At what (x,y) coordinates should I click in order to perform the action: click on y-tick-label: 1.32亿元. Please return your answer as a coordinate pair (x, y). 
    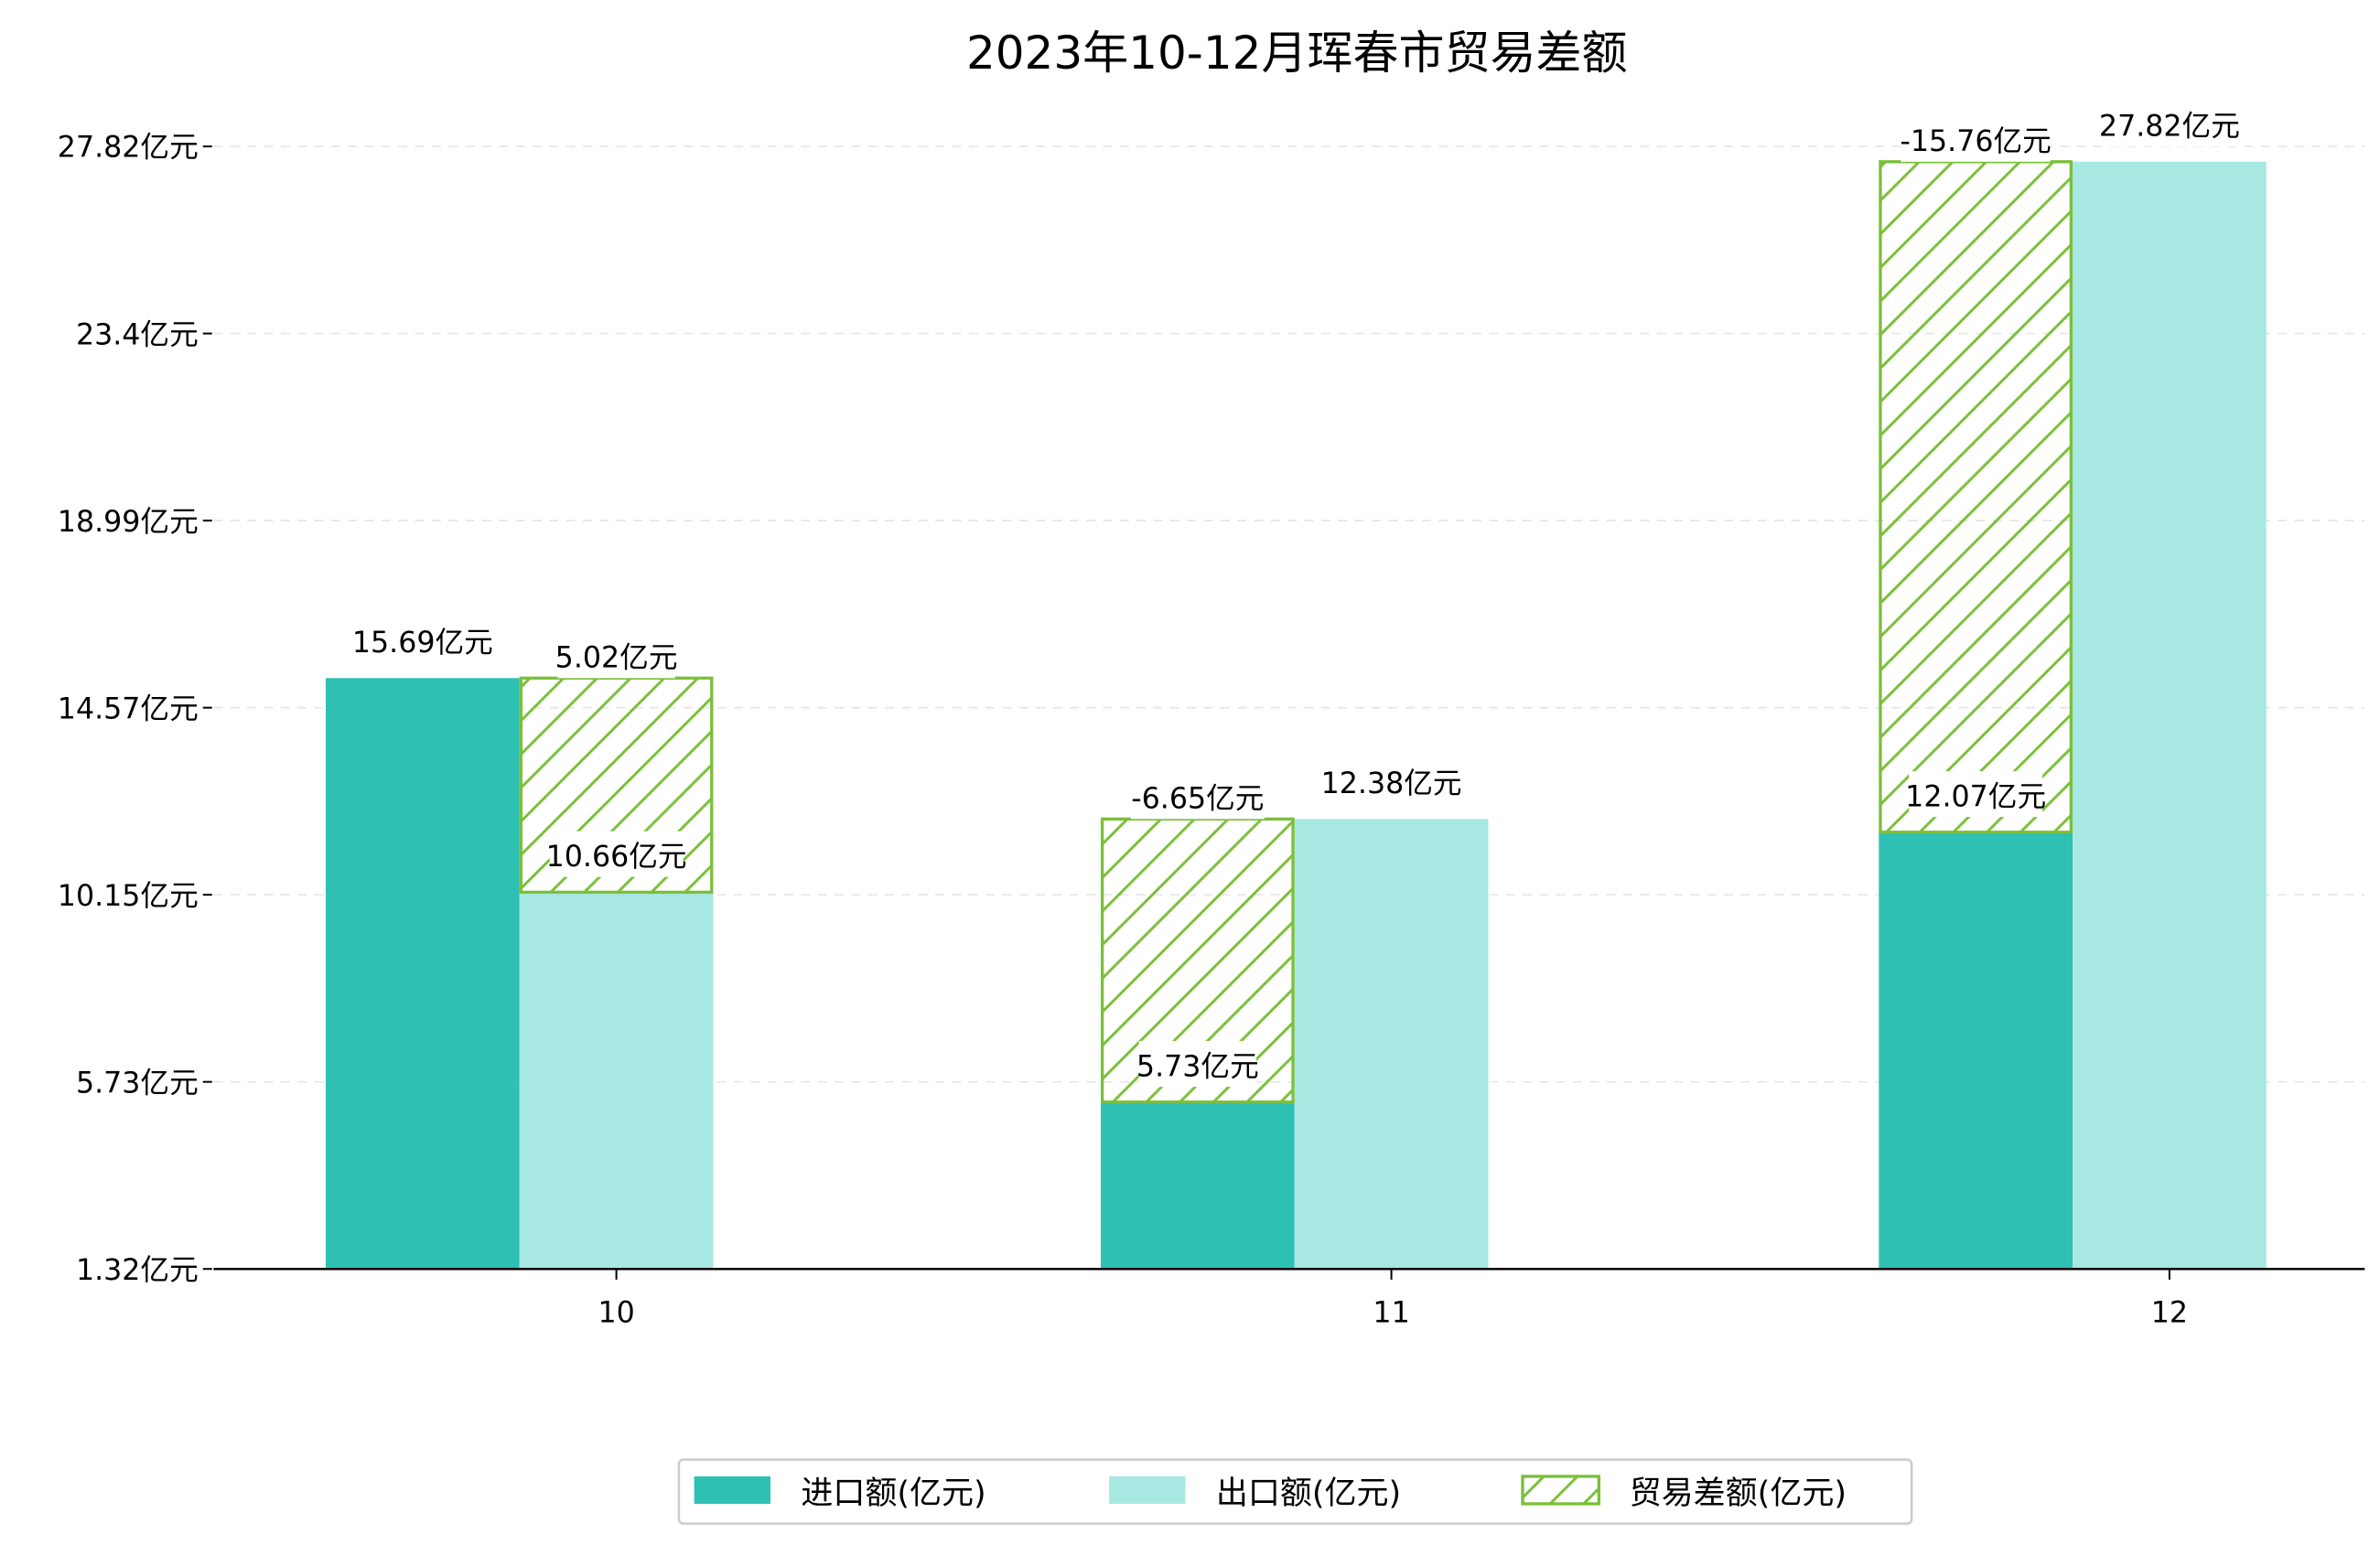
    Looking at the image, I should click on (137, 1270).